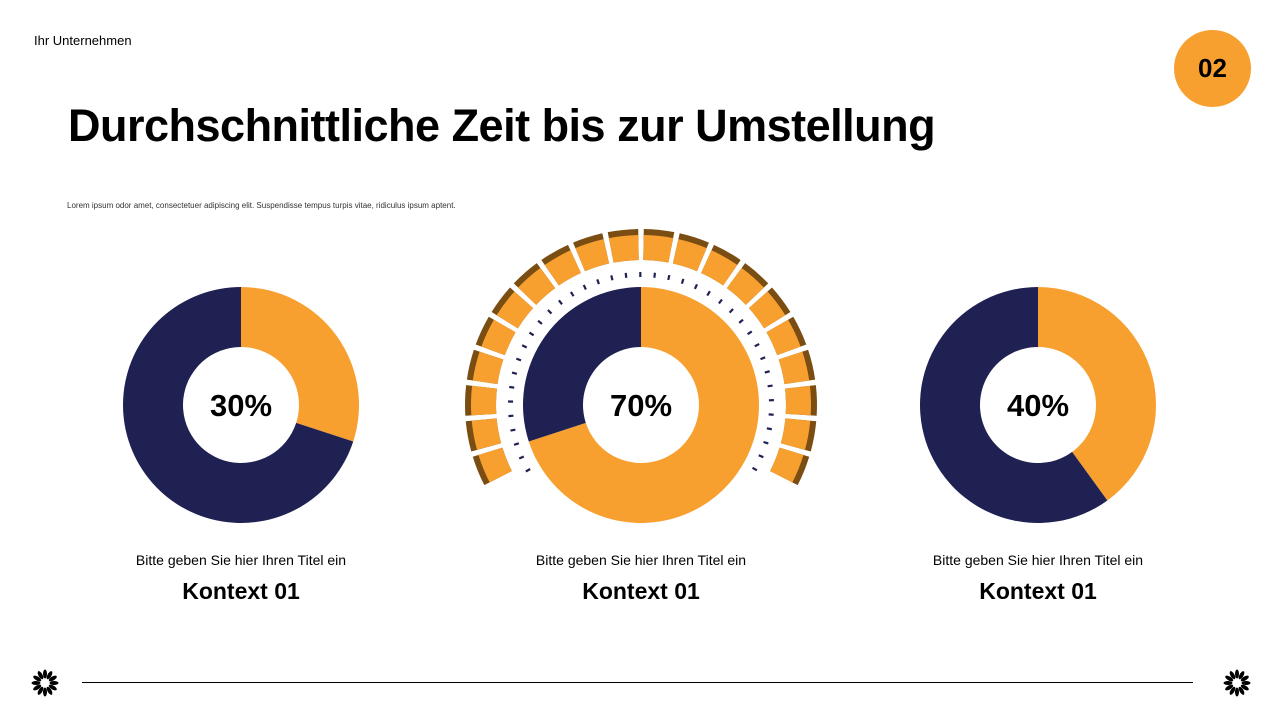  I want to click on donut-center-label: 40%, so click(1038, 405).